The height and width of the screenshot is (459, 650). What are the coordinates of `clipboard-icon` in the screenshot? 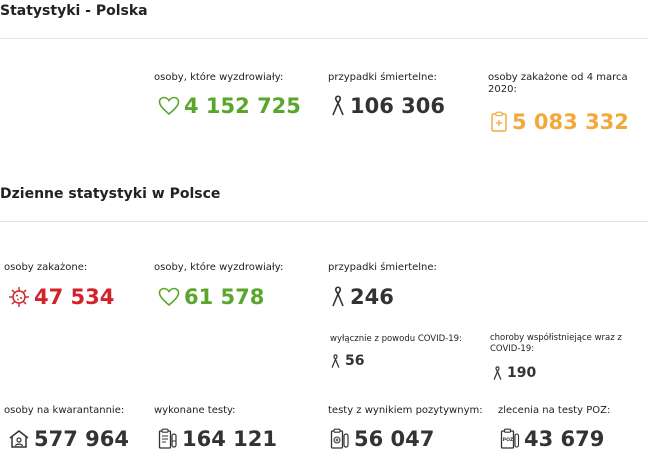 It's located at (499, 122).